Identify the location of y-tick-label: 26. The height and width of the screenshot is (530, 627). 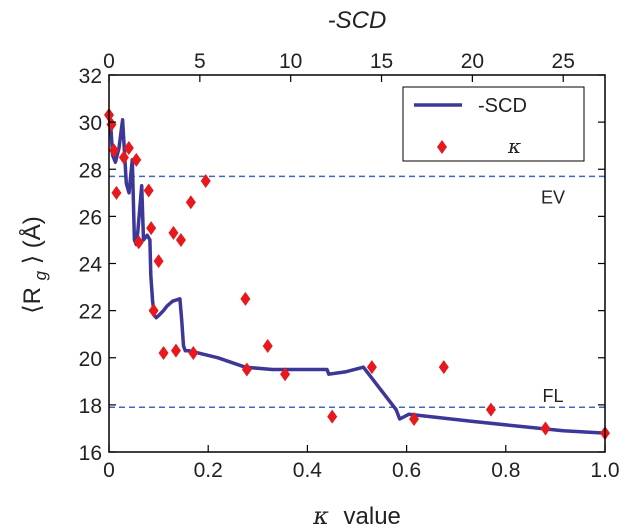
(90, 217).